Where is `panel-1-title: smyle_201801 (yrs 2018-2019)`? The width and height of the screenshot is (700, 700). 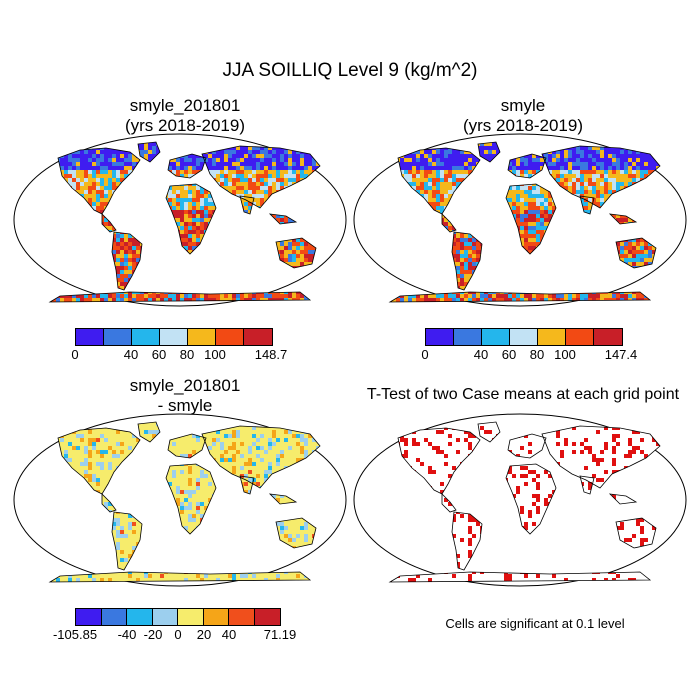
panel-1-title: smyle_201801 (yrs 2018-2019) is located at coordinates (185, 116).